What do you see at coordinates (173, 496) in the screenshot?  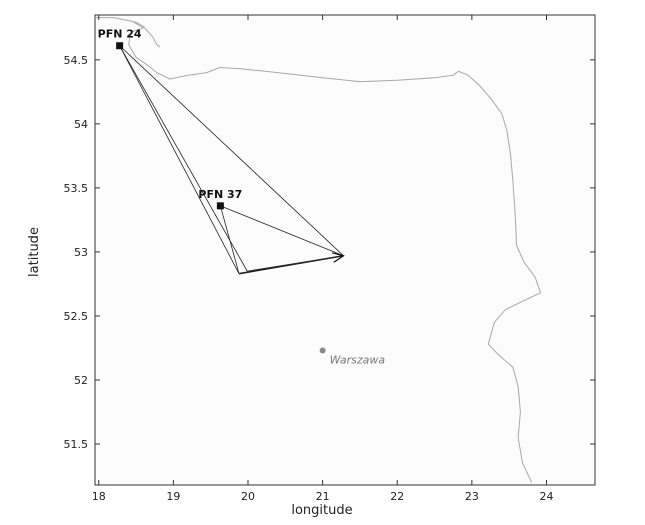 I see `x-tick-label-19: 19` at bounding box center [173, 496].